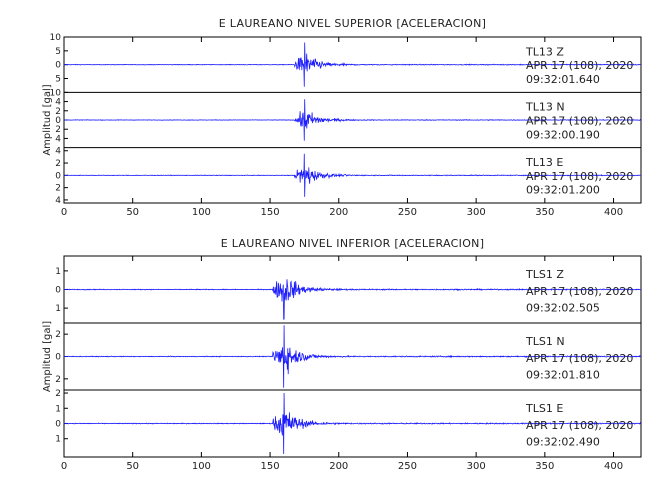 The height and width of the screenshot is (500, 650). Describe the element at coordinates (563, 442) in the screenshot. I see `record-time-label: 09:32:02.490` at that location.